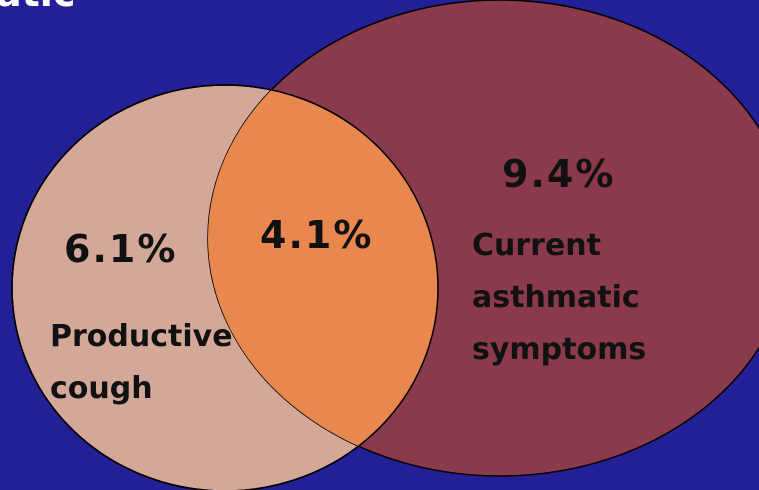 The width and height of the screenshot is (759, 490). I want to click on set-label: cough, so click(101, 388).